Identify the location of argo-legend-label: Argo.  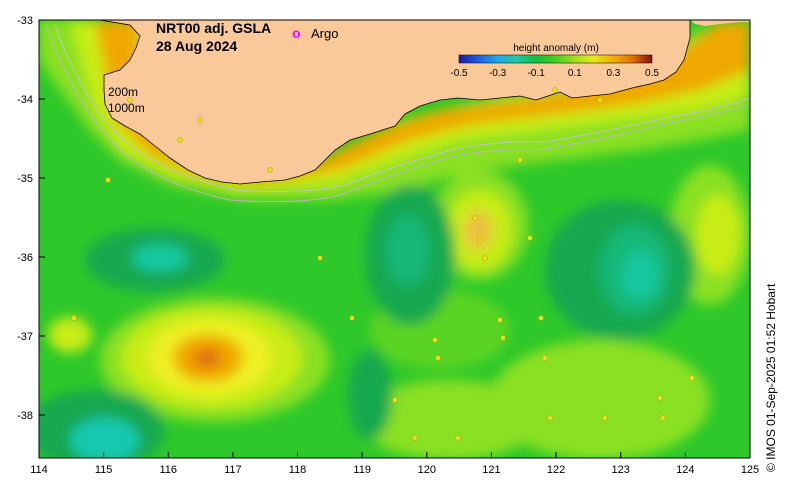
(324, 33).